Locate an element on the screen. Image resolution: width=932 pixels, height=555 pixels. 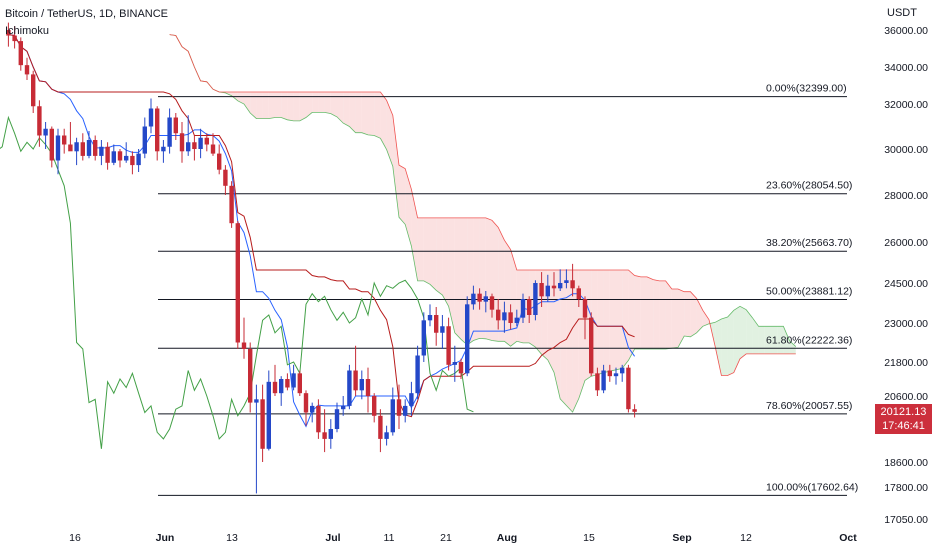
x-tick-label: 11 is located at coordinates (389, 538).